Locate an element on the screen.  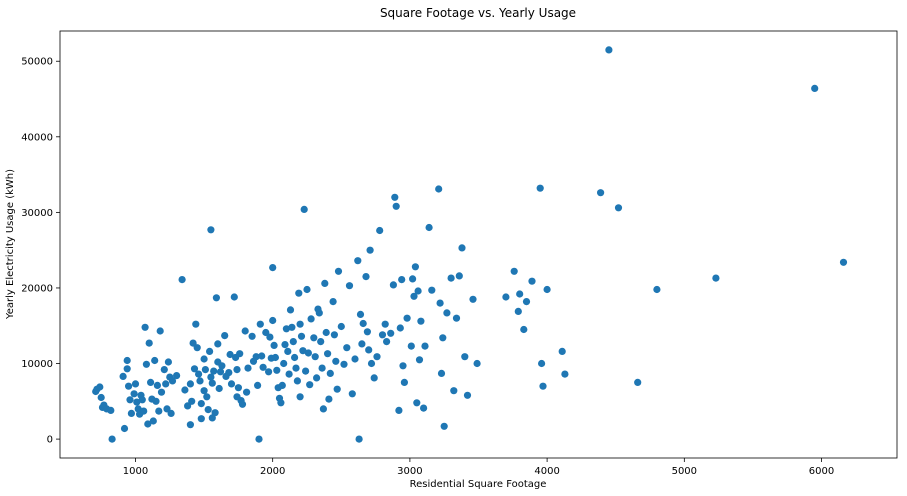
y-tick-label: 50000 is located at coordinates (37, 62).